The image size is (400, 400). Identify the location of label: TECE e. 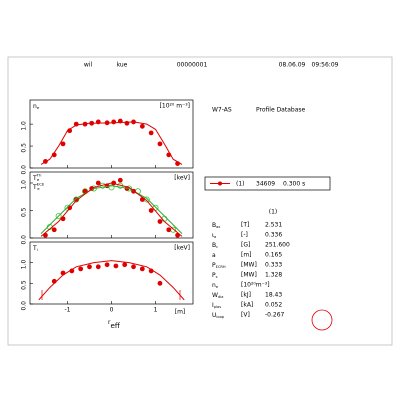
(38, 187).